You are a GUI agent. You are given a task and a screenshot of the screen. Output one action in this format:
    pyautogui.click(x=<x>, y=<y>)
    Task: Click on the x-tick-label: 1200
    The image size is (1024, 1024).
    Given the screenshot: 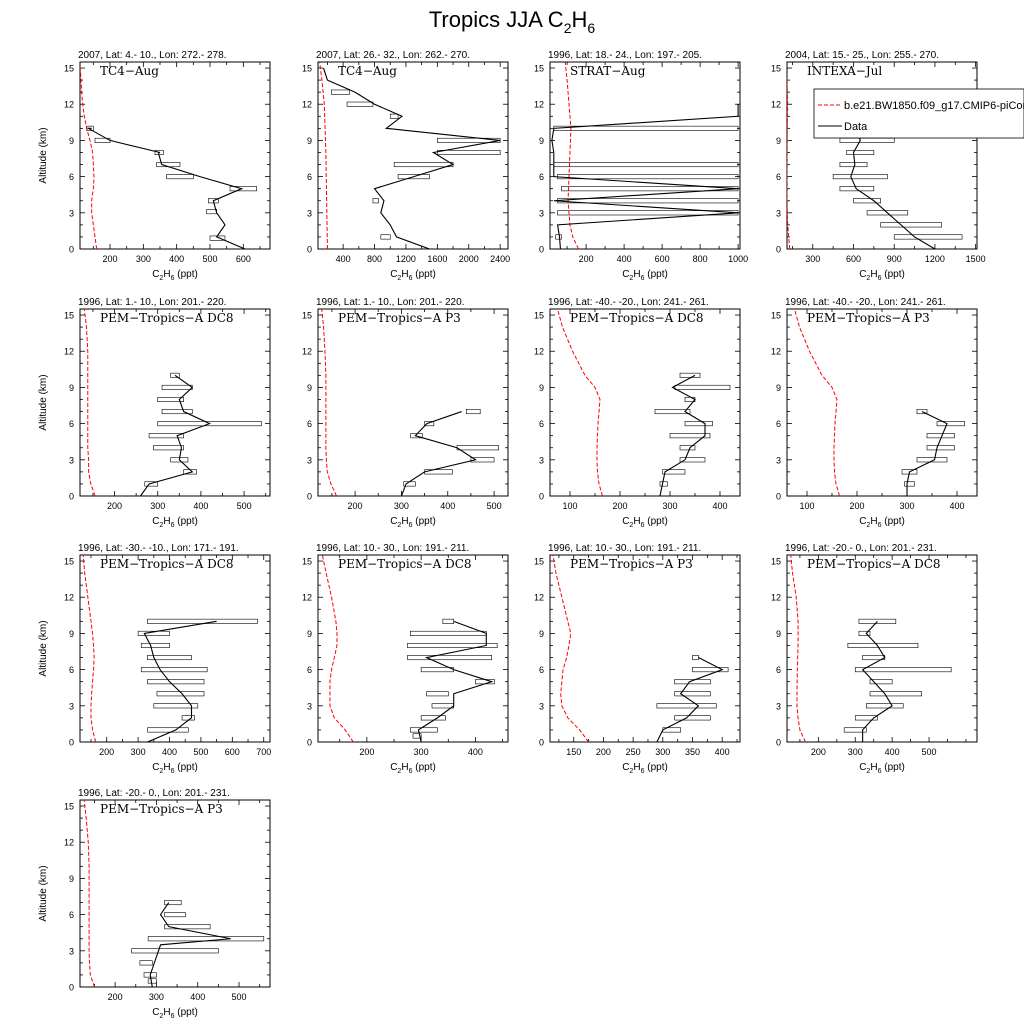 What is the action you would take?
    pyautogui.click(x=406, y=259)
    